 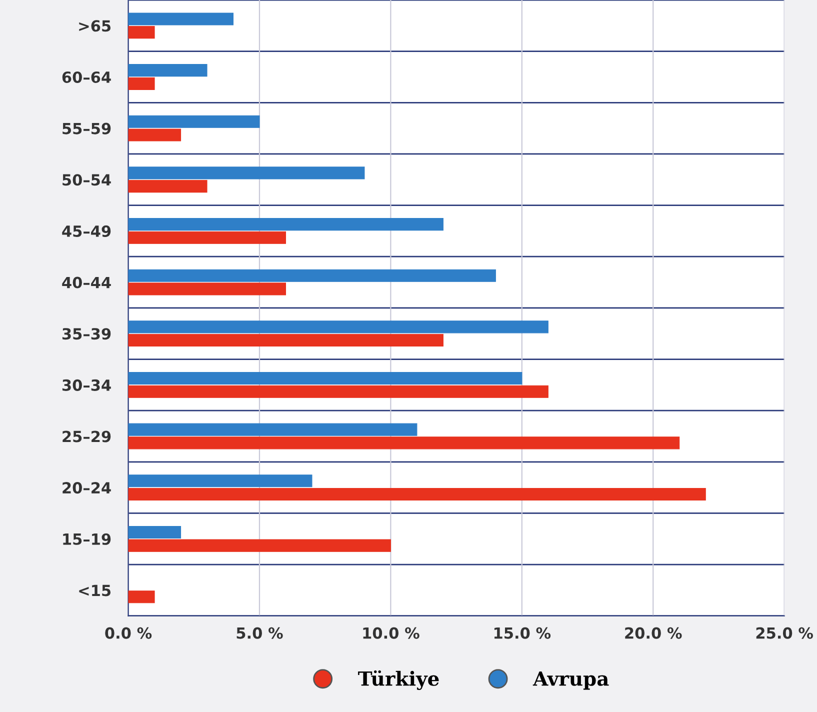 What do you see at coordinates (86, 334) in the screenshot?
I see `y-tick-label: 35–39` at bounding box center [86, 334].